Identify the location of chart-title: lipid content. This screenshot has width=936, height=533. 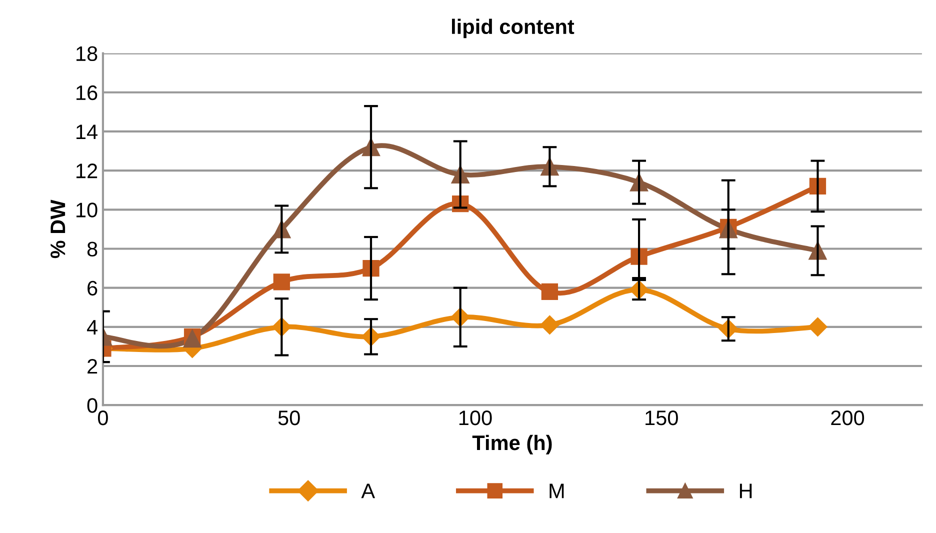
(513, 28).